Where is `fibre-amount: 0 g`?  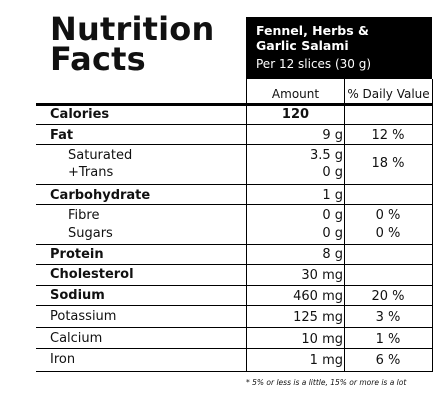 fibre-amount: 0 g is located at coordinates (332, 215).